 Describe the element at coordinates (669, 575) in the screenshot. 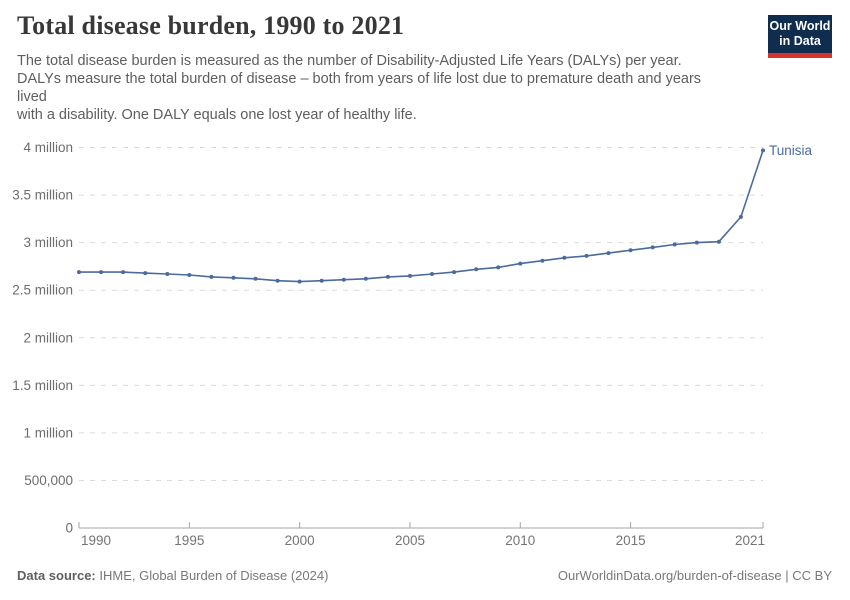

I see `owid-url-link: OurWorldinData.org/burden-of-disease` at that location.